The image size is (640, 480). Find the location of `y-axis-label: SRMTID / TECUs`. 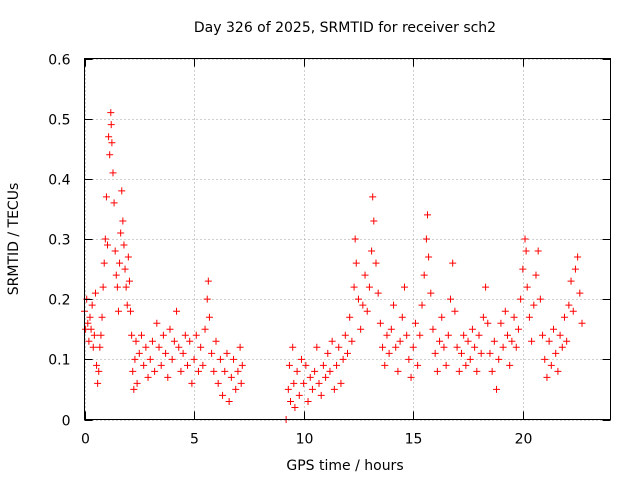

y-axis-label: SRMTID / TECUs is located at coordinates (14, 239).